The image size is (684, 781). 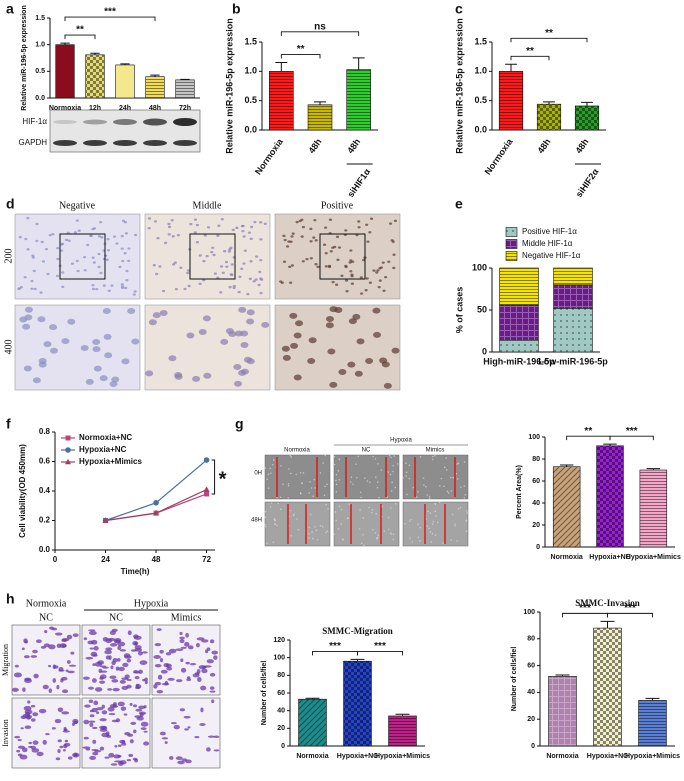 What do you see at coordinates (10, 204) in the screenshot?
I see `panel-label: d` at bounding box center [10, 204].